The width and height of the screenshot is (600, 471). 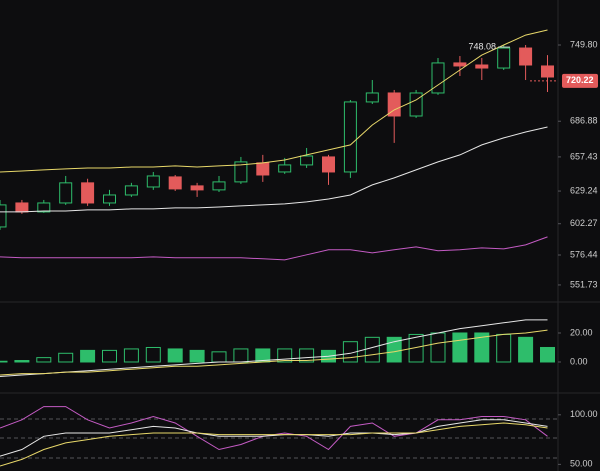 I want to click on y-tick-label: 749.80, so click(x=584, y=44).